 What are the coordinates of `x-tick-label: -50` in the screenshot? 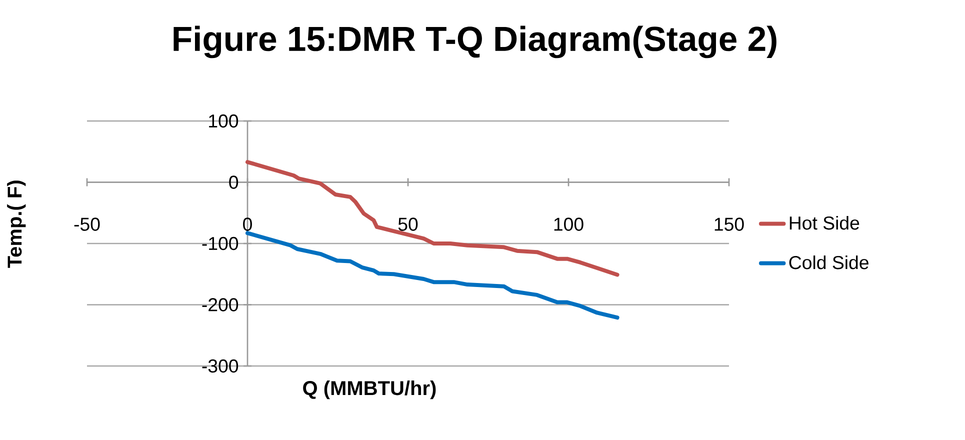 It's located at (87, 224).